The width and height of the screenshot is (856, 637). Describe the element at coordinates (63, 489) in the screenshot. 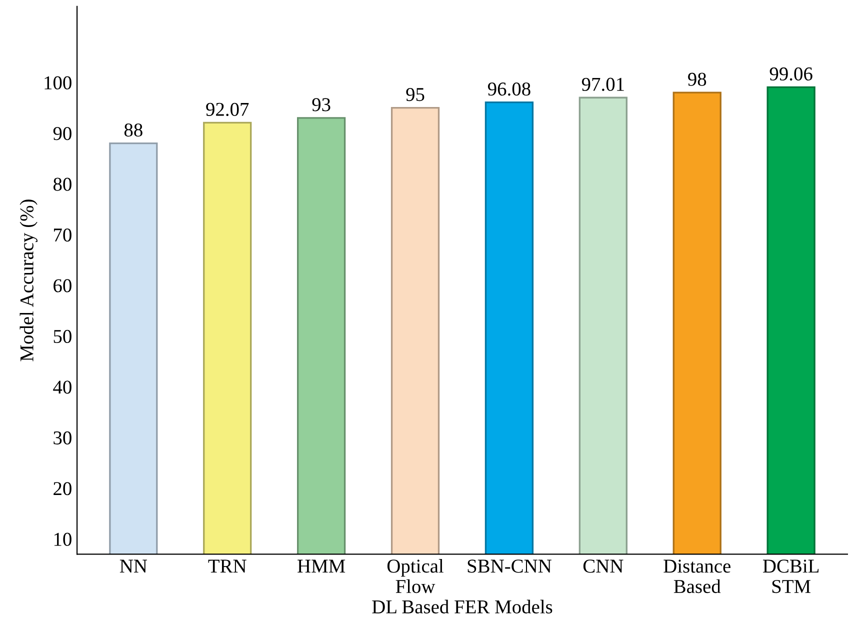

I see `y-tick-label: 20` at that location.